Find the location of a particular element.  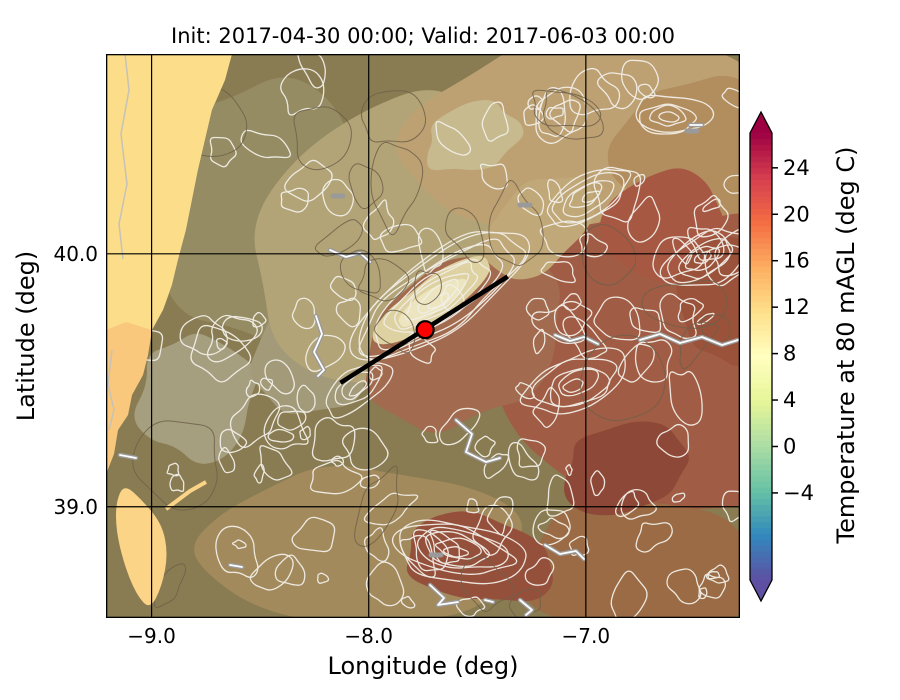

colorbar-tick-label: 20 is located at coordinates (796, 214).